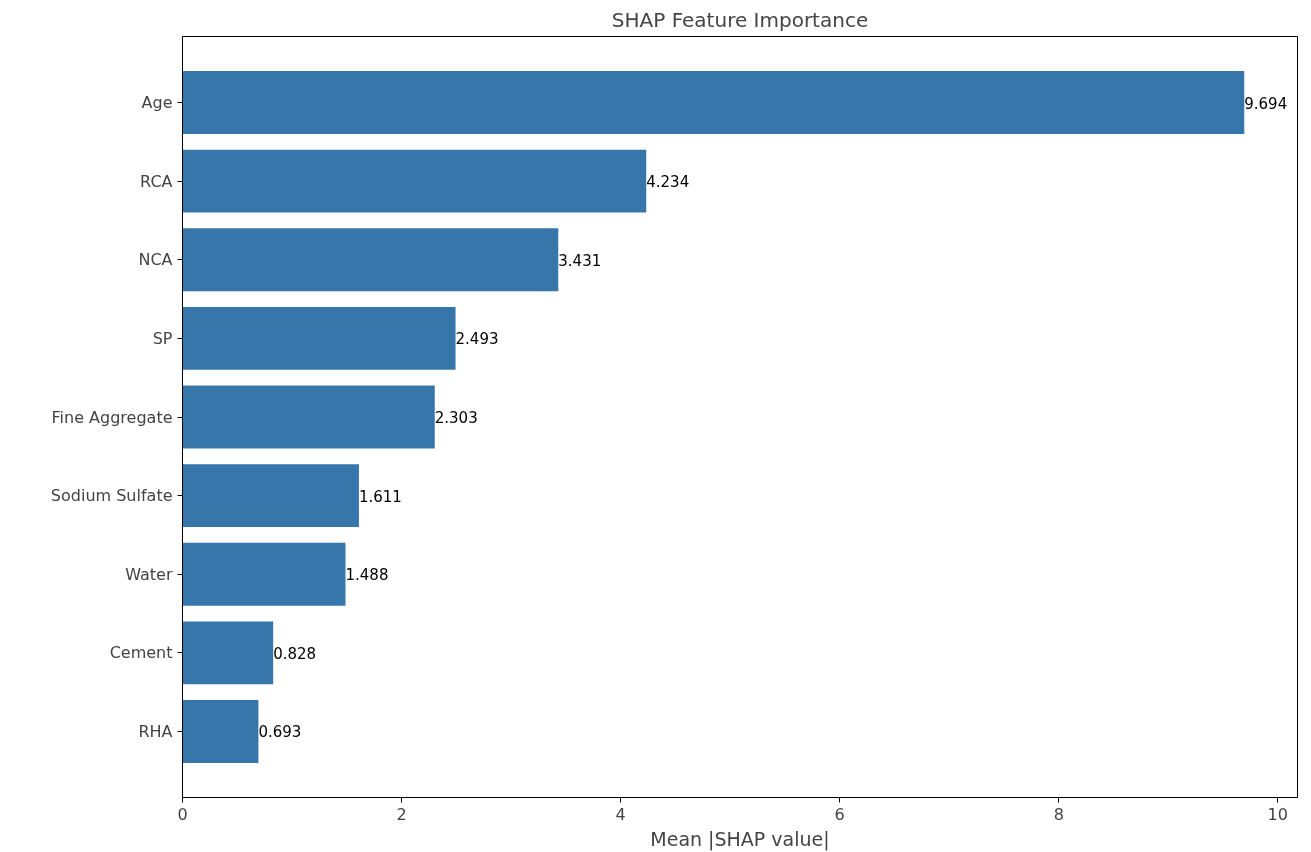 Image resolution: width=1311 pixels, height=852 pixels. I want to click on x-tick-label: 2, so click(401, 814).